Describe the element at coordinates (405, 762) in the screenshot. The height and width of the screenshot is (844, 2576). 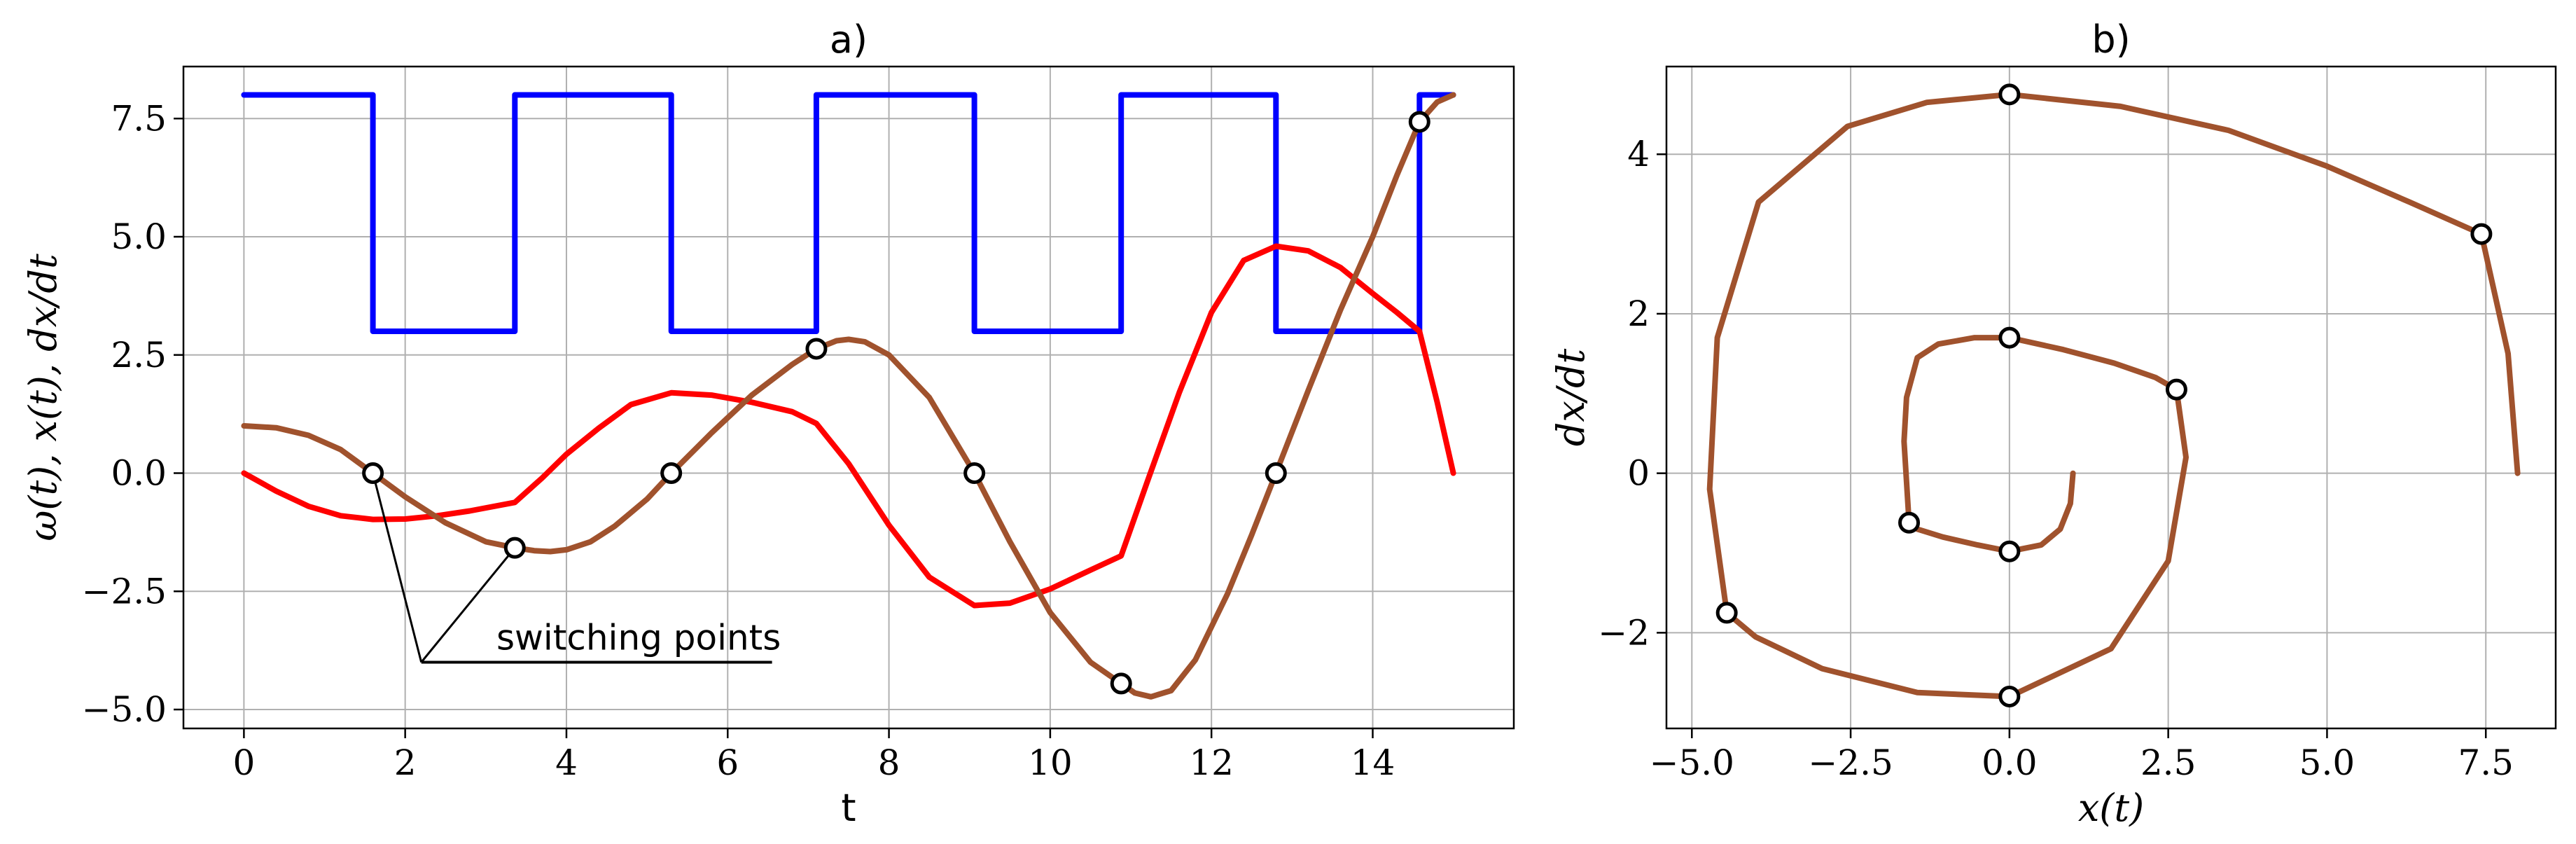
I see `x-tick-label: 2` at that location.